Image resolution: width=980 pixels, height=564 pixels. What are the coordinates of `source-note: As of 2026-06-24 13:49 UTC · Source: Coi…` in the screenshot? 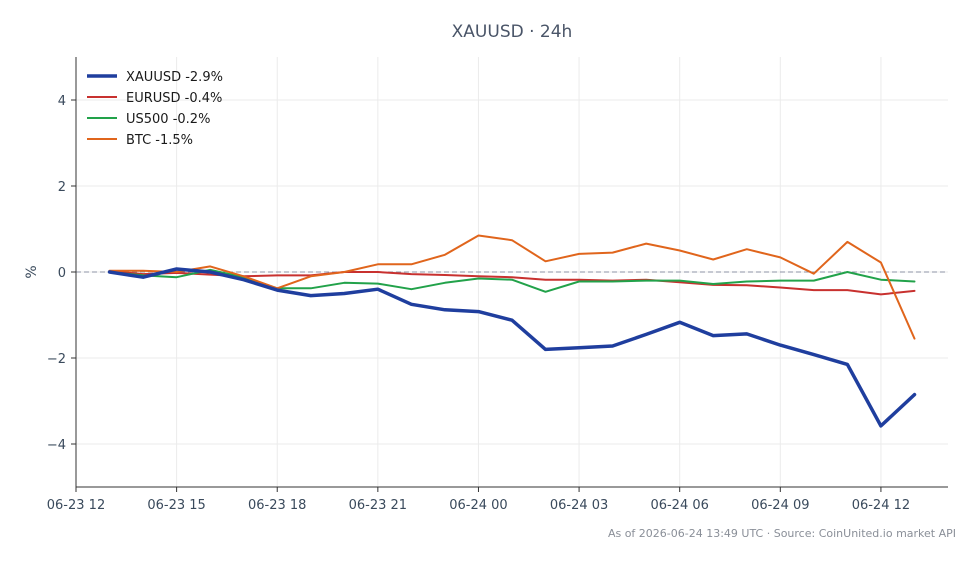 It's located at (782, 533).